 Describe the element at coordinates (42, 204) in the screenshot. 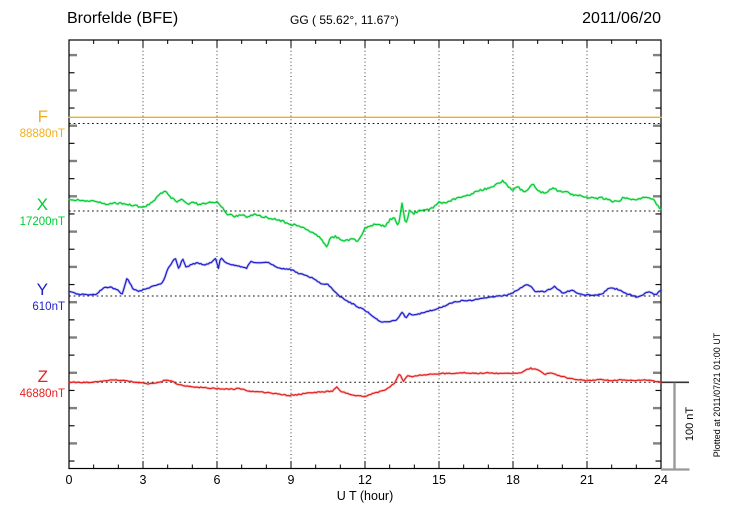

I see `channel-X-letter: X` at that location.